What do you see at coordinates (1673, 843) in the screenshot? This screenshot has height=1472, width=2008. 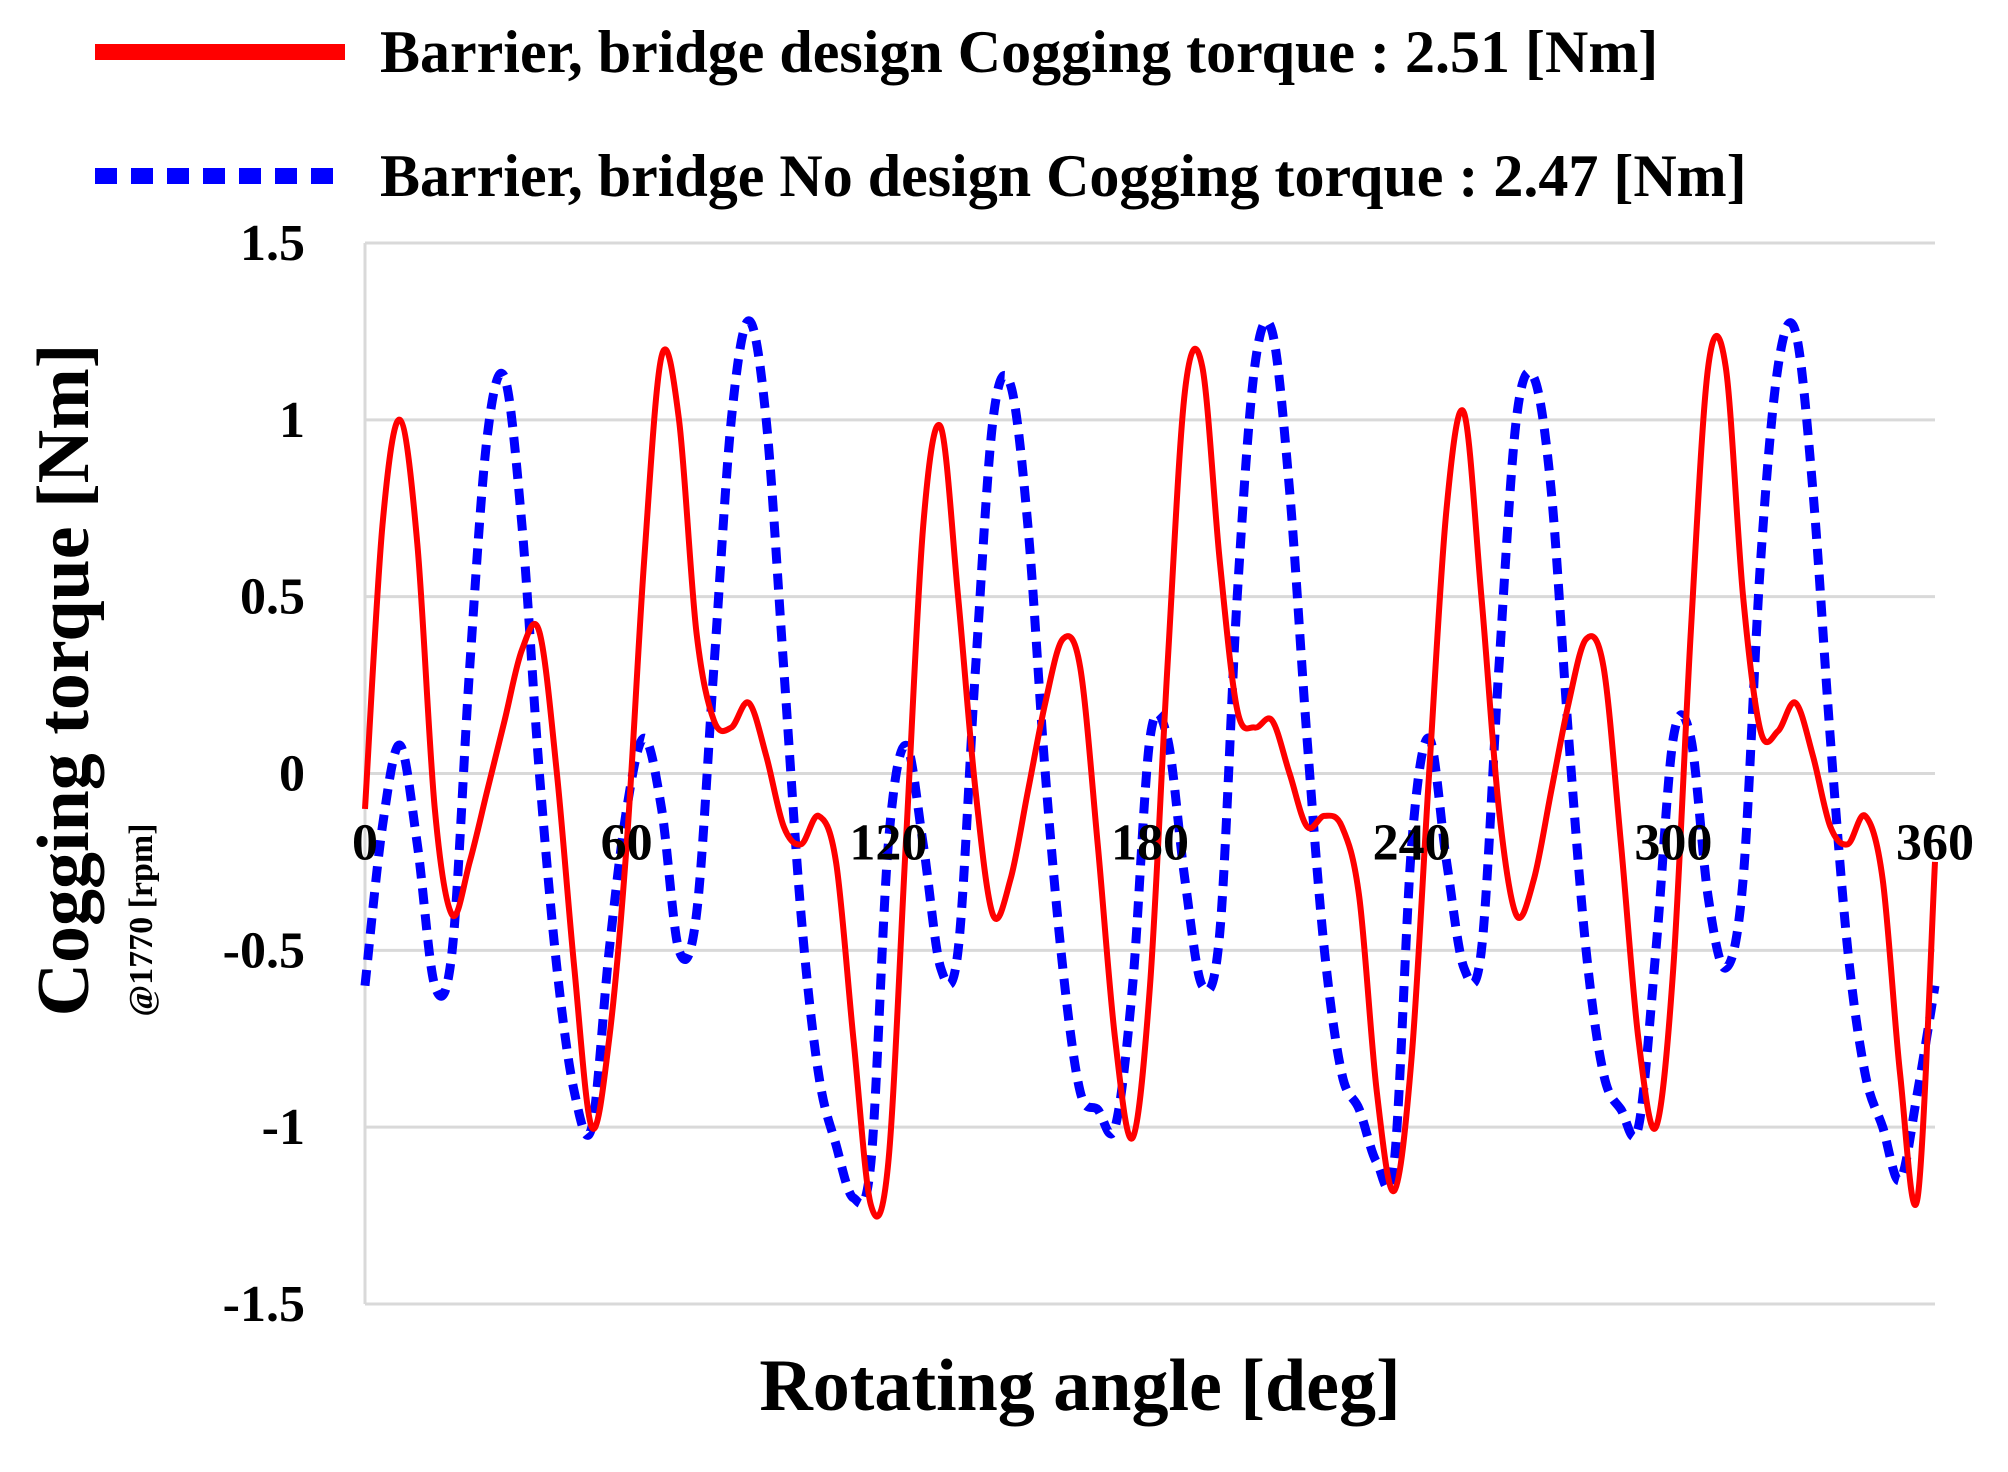 I see `x-tick-label: 300` at bounding box center [1673, 843].